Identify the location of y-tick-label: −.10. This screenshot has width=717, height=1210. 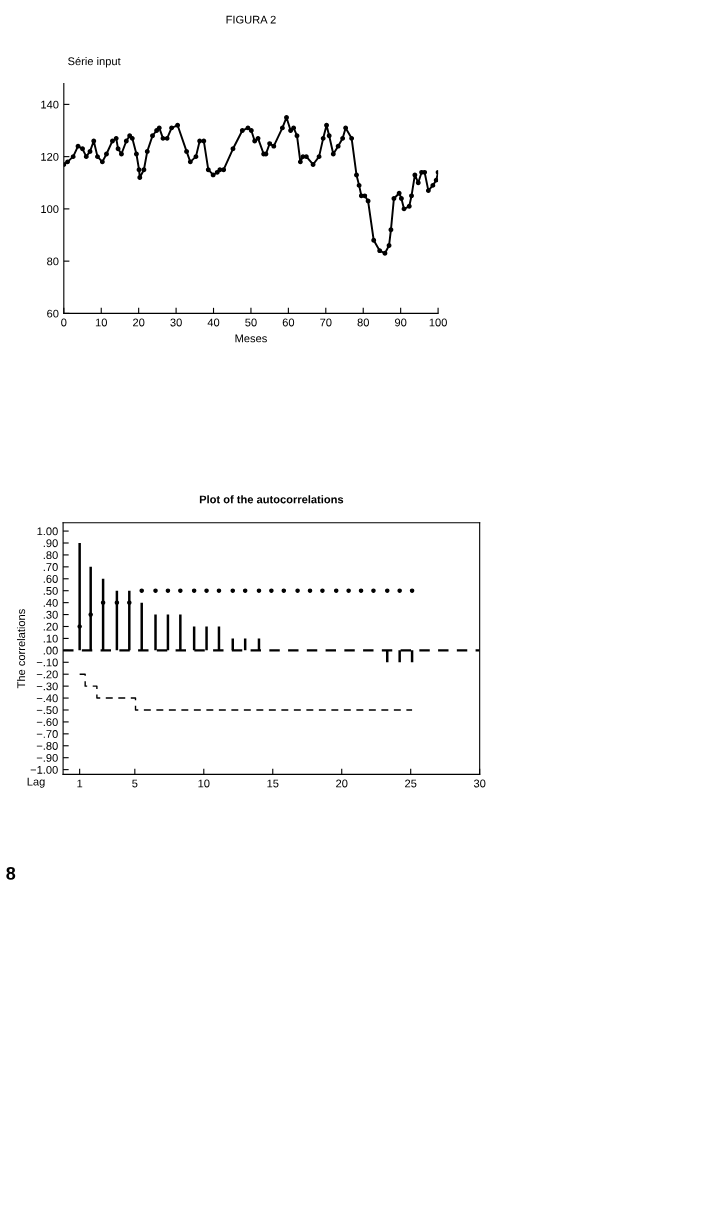
(47, 662).